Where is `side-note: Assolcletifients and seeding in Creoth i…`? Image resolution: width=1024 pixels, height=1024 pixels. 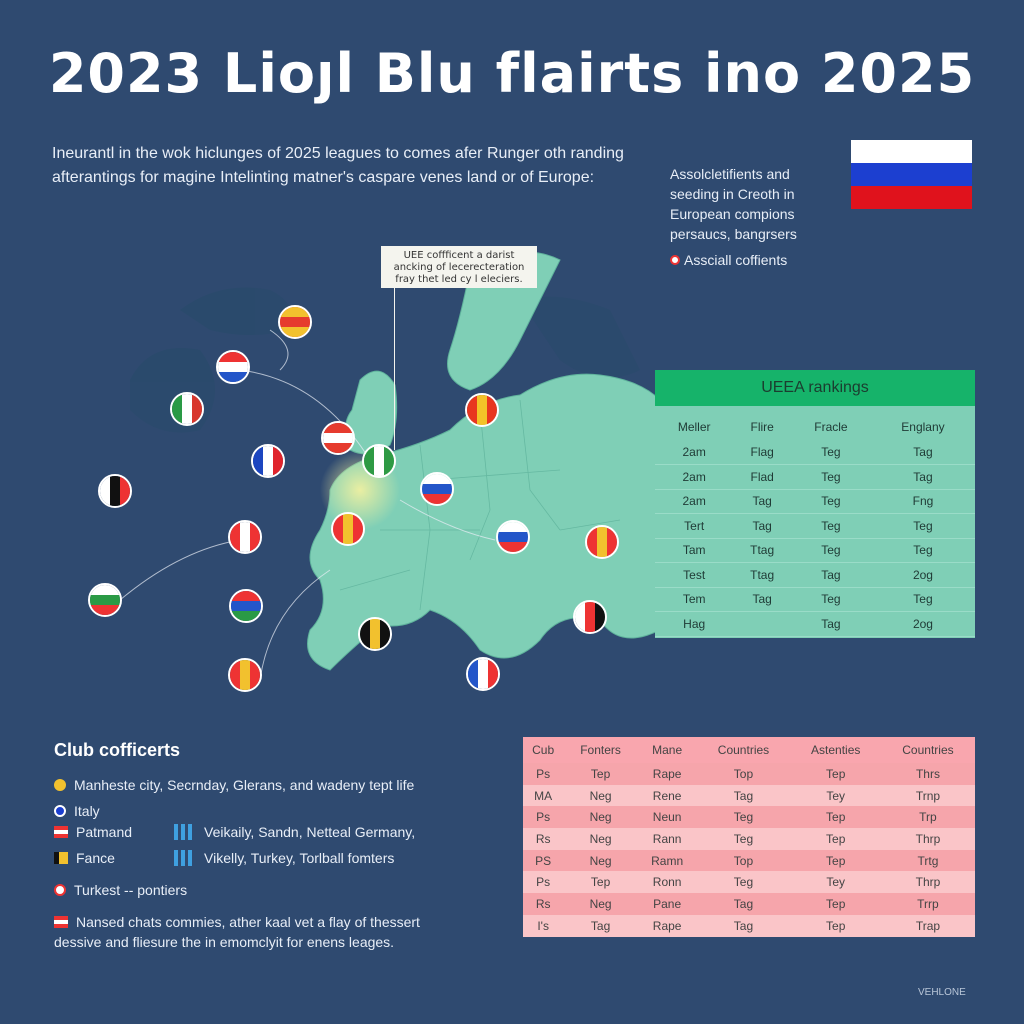
side-note: Assolcletifients and seeding in Creoth i… is located at coordinates (733, 204).